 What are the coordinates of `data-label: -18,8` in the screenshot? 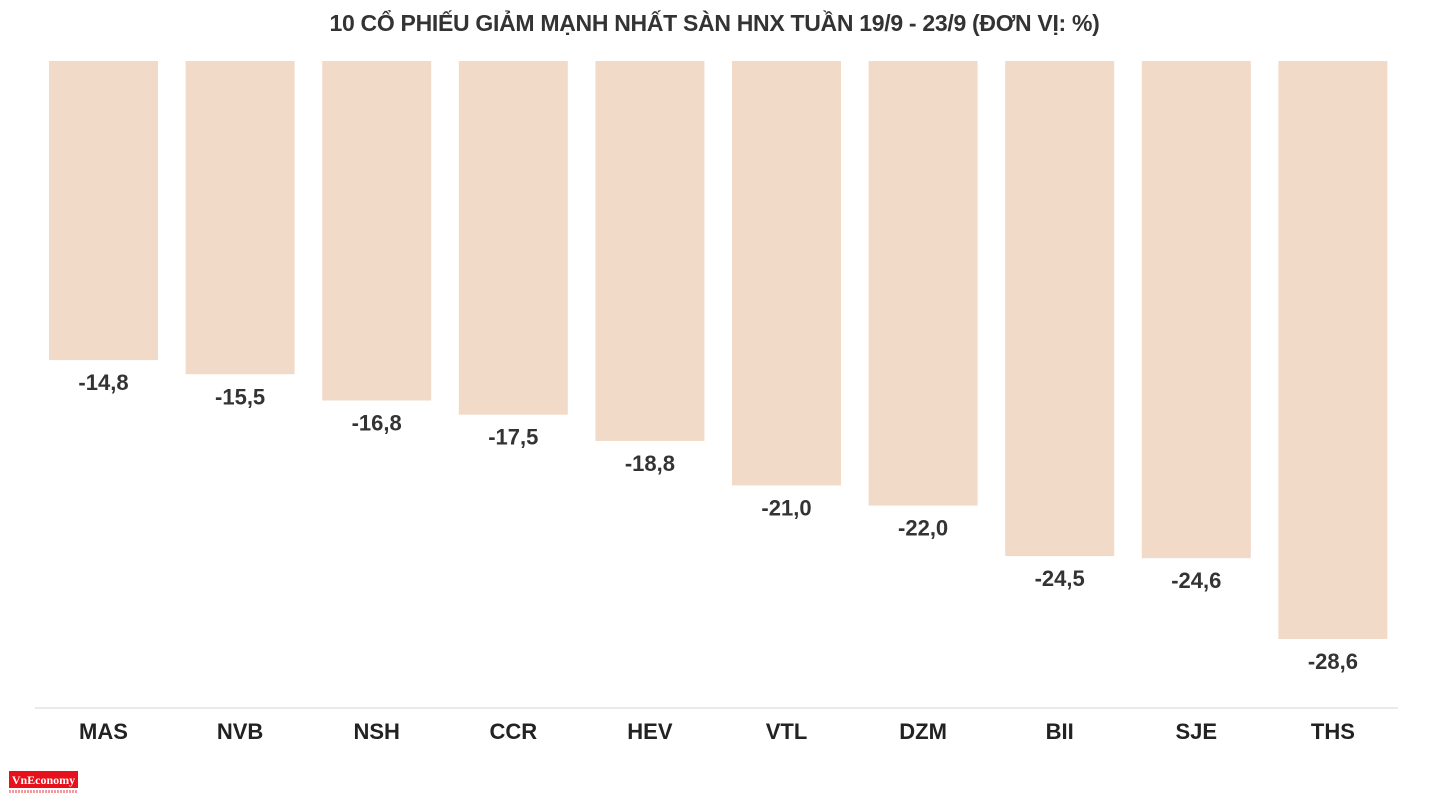 It's located at (650, 463).